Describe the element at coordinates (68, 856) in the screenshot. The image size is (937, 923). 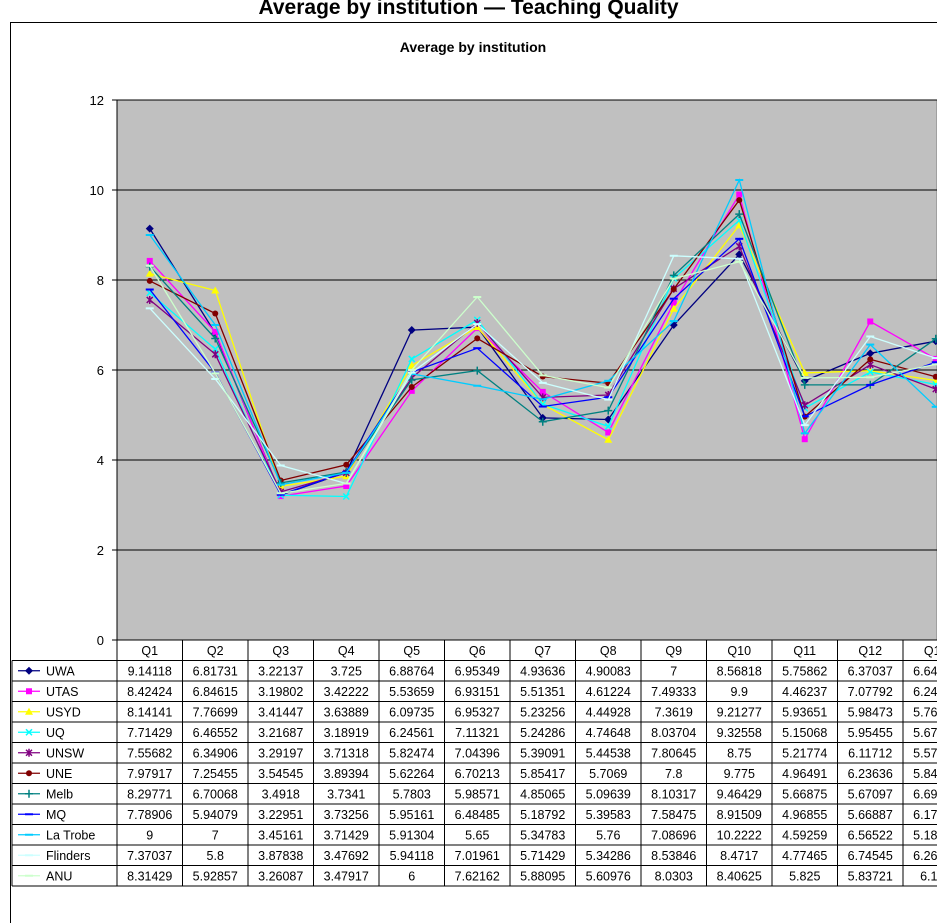
I see `legend-label: Flinders` at that location.